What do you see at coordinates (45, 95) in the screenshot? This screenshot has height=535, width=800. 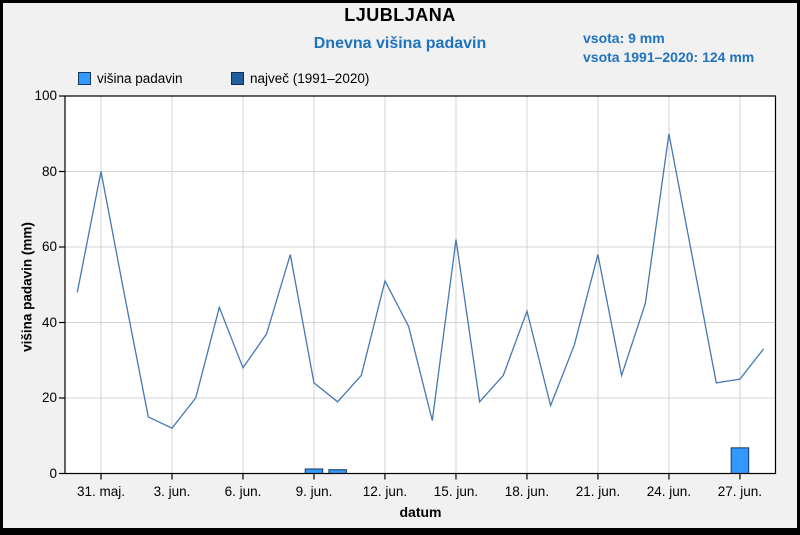 I see `y-tick-label: 100` at bounding box center [45, 95].